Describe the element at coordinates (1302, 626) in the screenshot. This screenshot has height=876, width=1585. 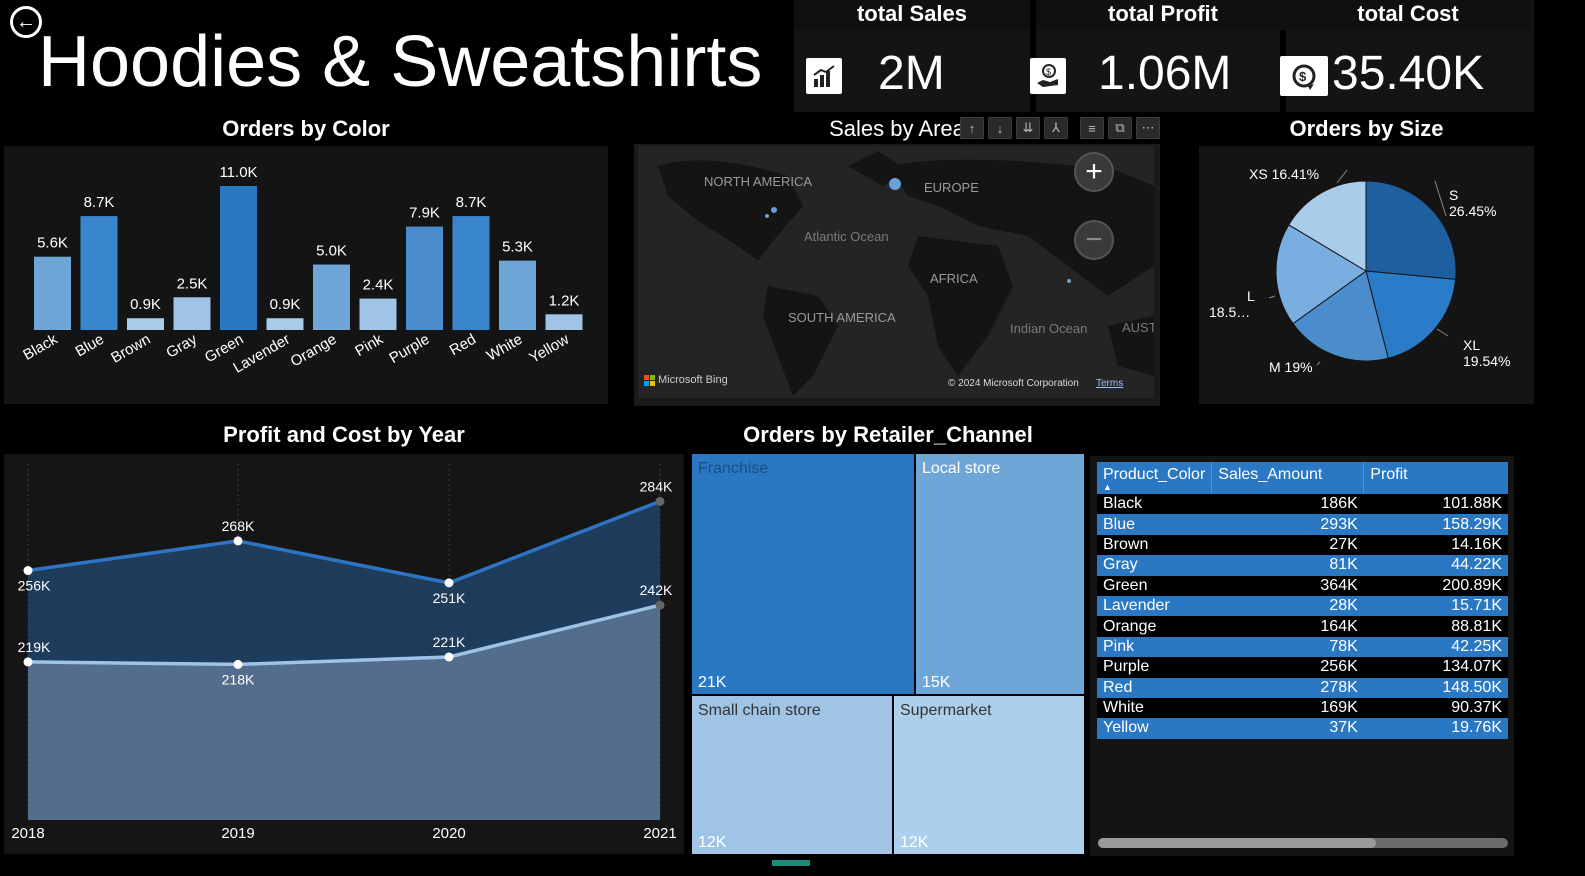
I see `table-row: Orange 164K 88.81K` at that location.